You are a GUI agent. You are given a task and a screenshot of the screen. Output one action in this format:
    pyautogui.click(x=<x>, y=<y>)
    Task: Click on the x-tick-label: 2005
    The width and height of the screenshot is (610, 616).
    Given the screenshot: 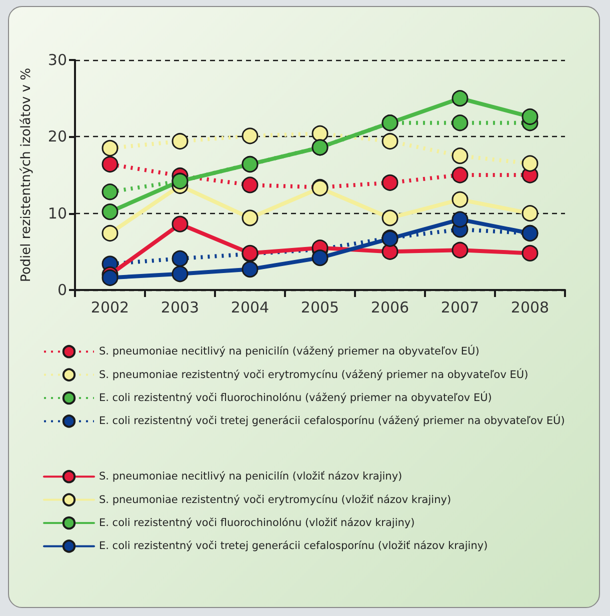 What is the action you would take?
    pyautogui.click(x=320, y=307)
    